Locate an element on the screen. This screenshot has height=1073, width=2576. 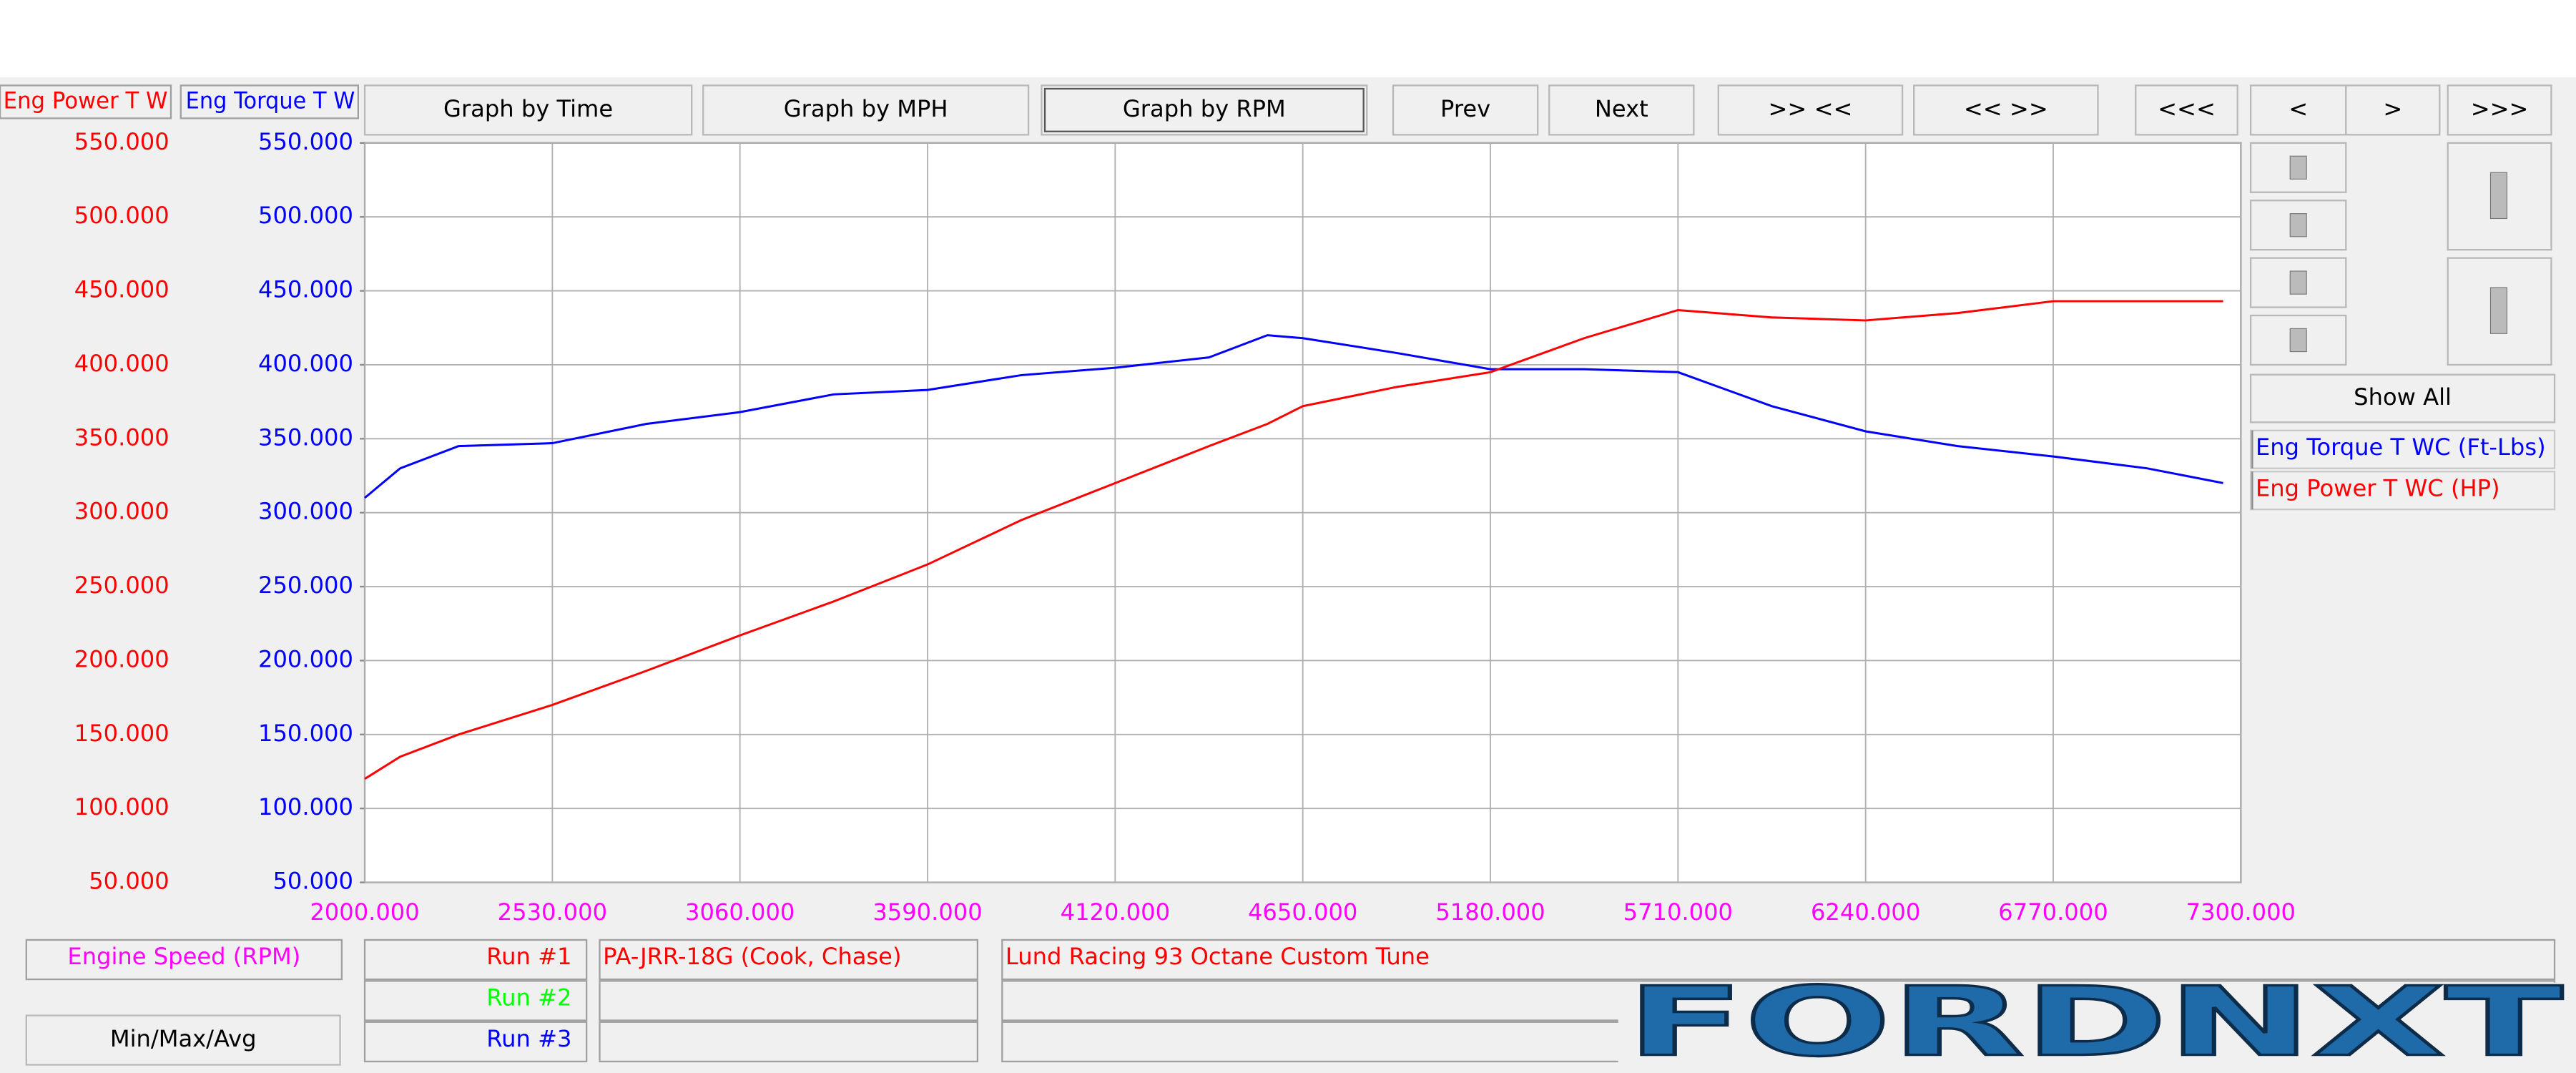
button-label: <<< is located at coordinates (2187, 108).